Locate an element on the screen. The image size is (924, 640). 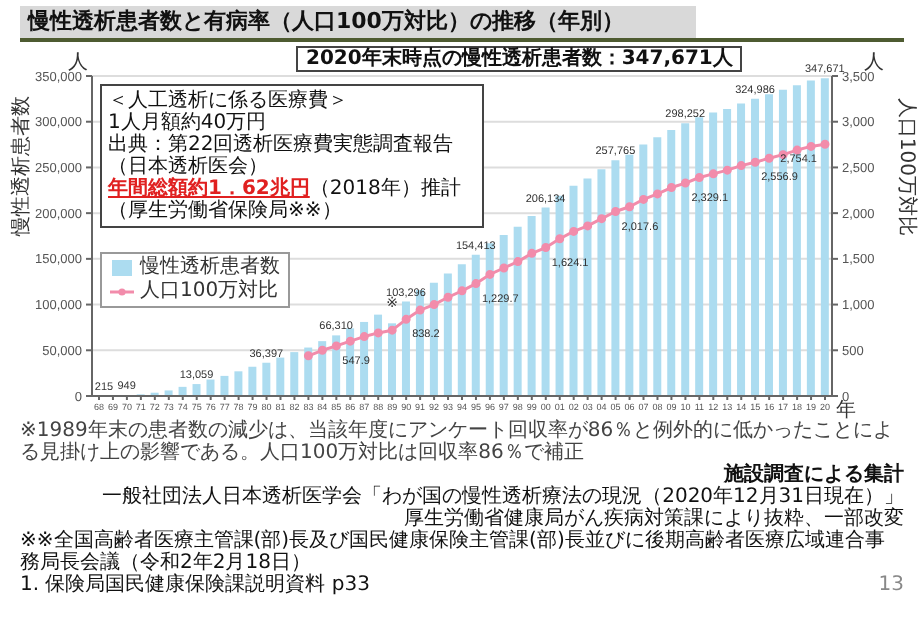
annotation: 1人月額約40万円 is located at coordinates (187, 123).